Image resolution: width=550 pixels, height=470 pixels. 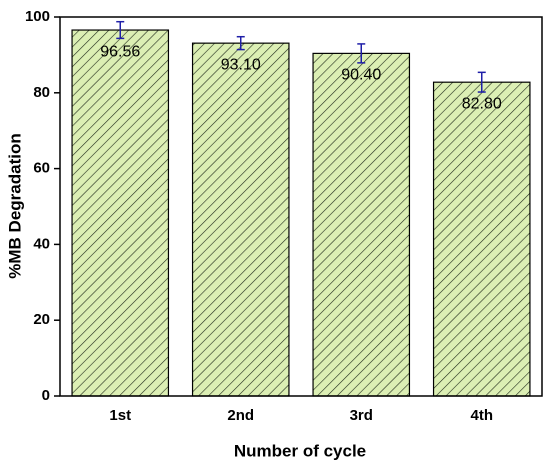 I want to click on x-tick-label: 3rd, so click(x=361, y=415).